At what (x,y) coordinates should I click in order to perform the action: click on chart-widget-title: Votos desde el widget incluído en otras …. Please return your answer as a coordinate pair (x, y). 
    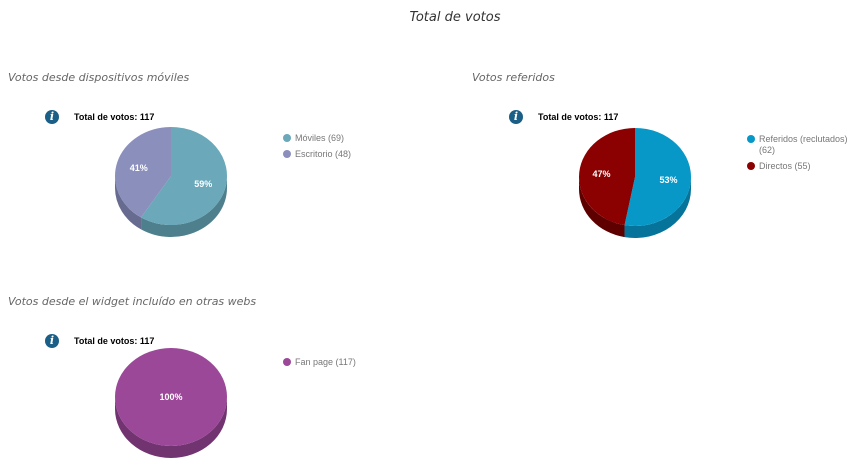
    Looking at the image, I should click on (132, 301).